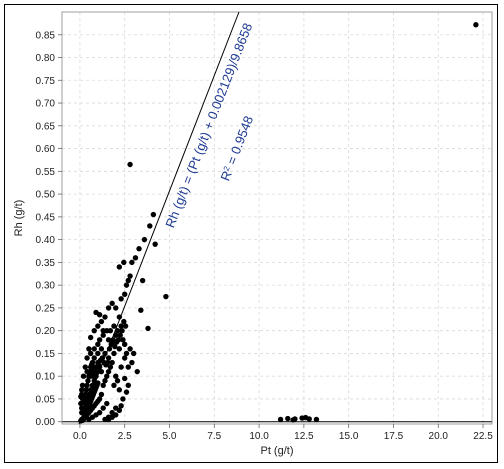  I want to click on y-tick-label: 0.65, so click(46, 126).